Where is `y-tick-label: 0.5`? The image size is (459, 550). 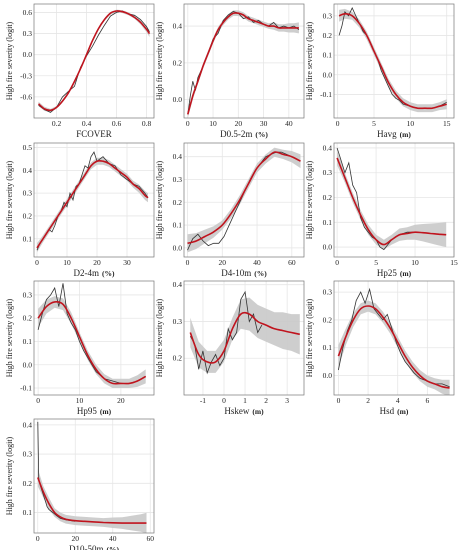 y-tick-label: 0.5 is located at coordinates (28, 147).